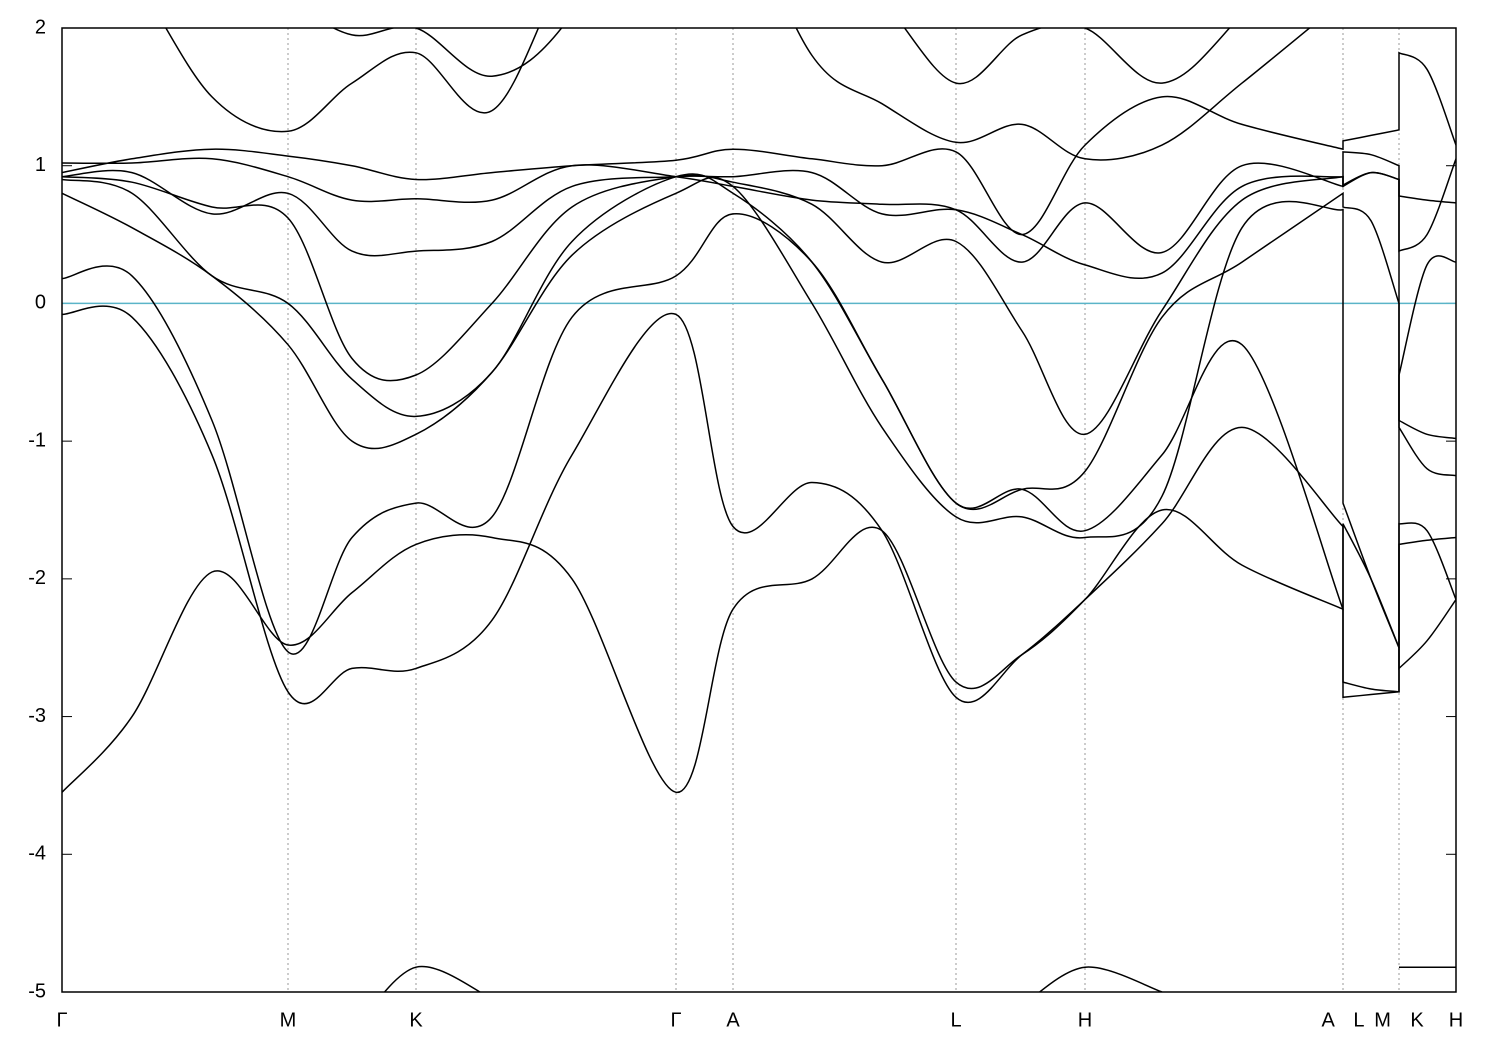  Describe the element at coordinates (37, 991) in the screenshot. I see `y-tick-label: -5` at that location.